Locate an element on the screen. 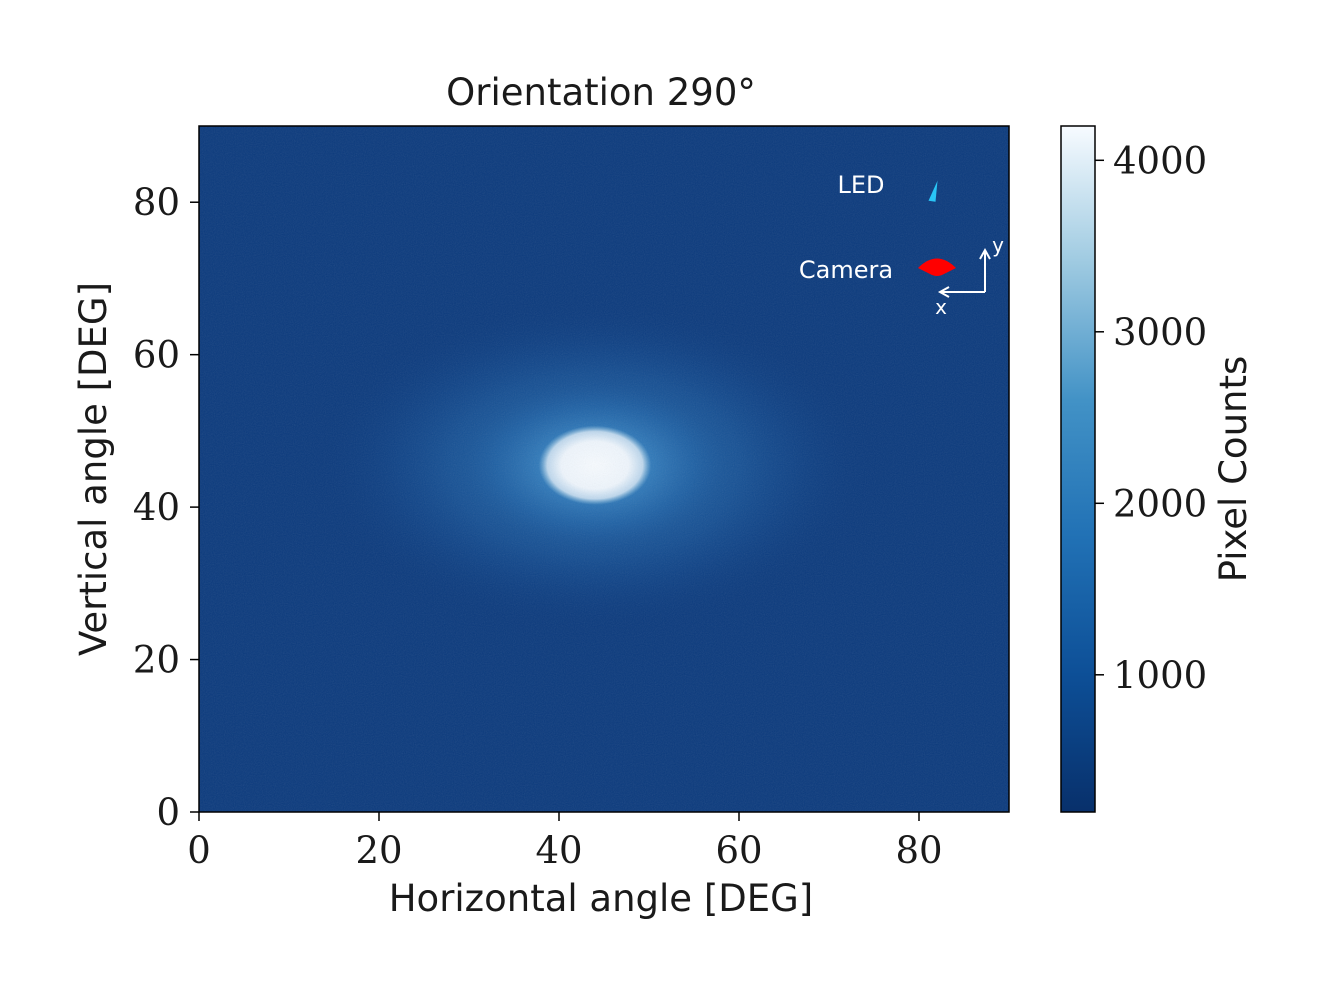 This screenshot has width=1333, height=1000. colorbar-tick-label: 3000 is located at coordinates (1160, 332).